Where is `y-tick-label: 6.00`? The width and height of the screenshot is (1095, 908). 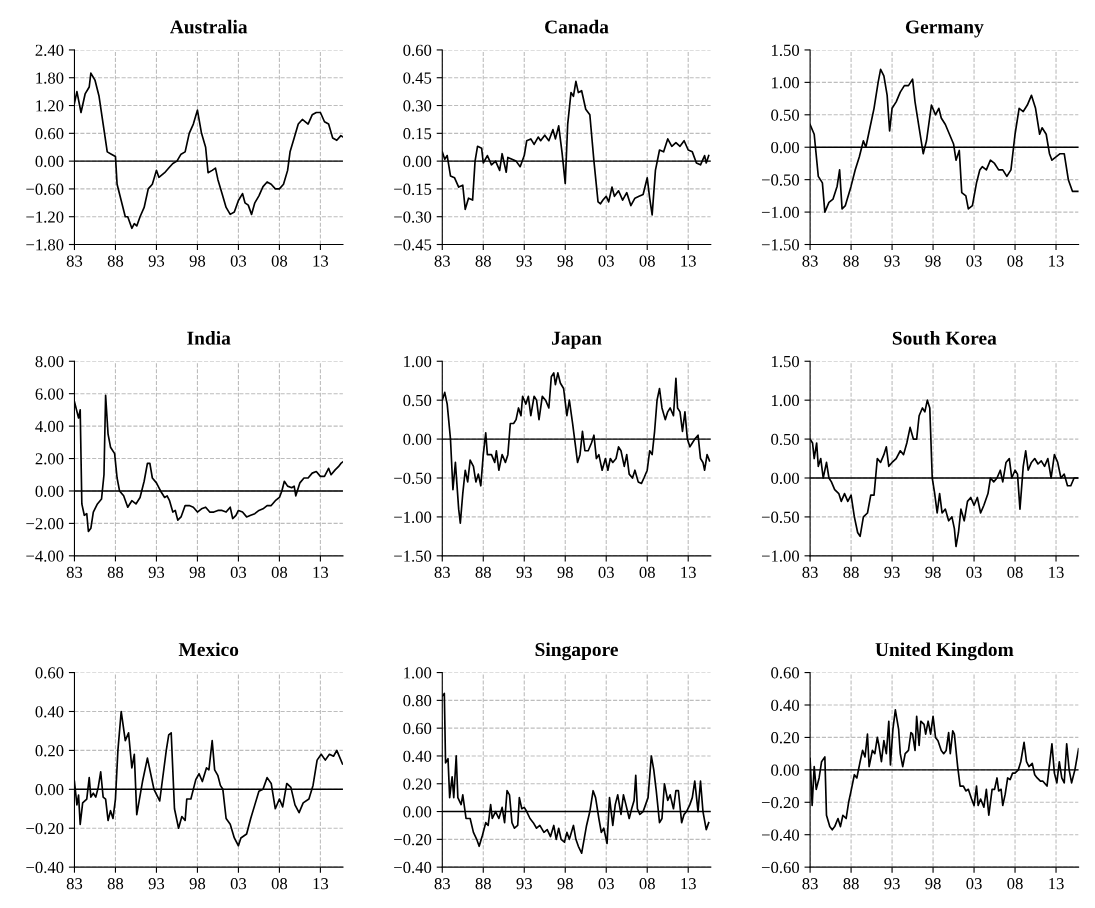
y-tick-label: 6.00 is located at coordinates (49, 394).